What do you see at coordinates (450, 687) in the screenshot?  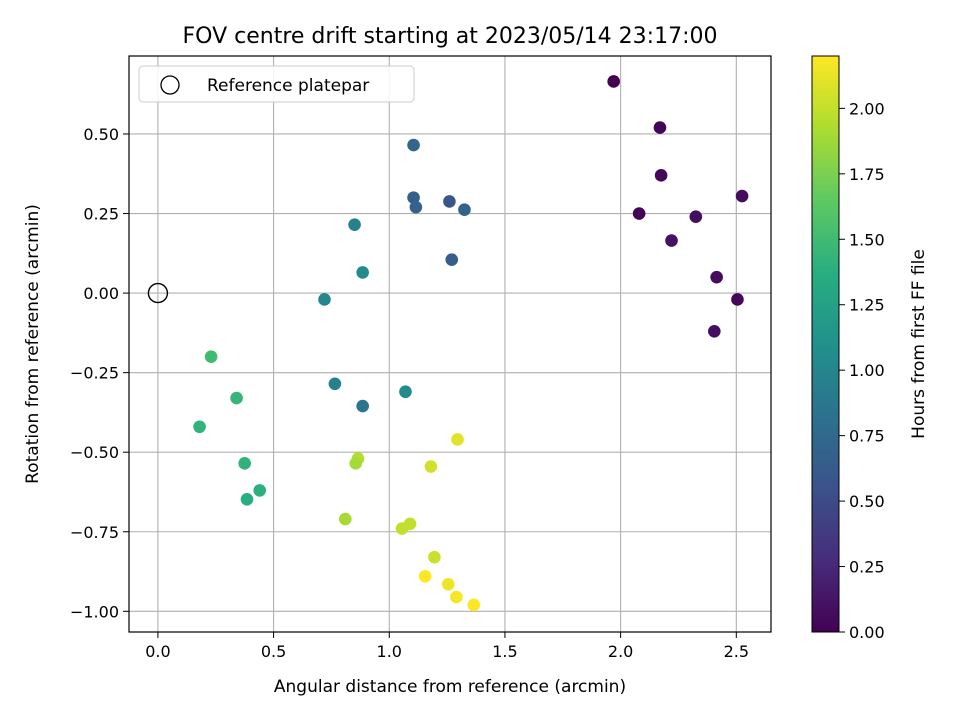 I see `x-axis-label: Angular distance from reference (arcmin)` at bounding box center [450, 687].